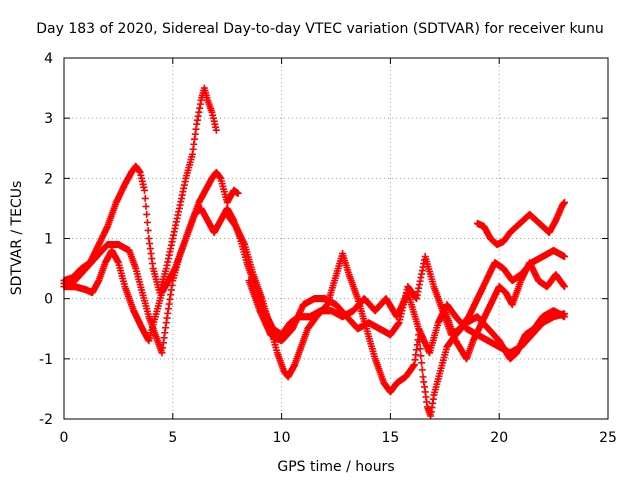 The image size is (640, 480). Describe the element at coordinates (48, 119) in the screenshot. I see `y-tick-label: 3` at that location.